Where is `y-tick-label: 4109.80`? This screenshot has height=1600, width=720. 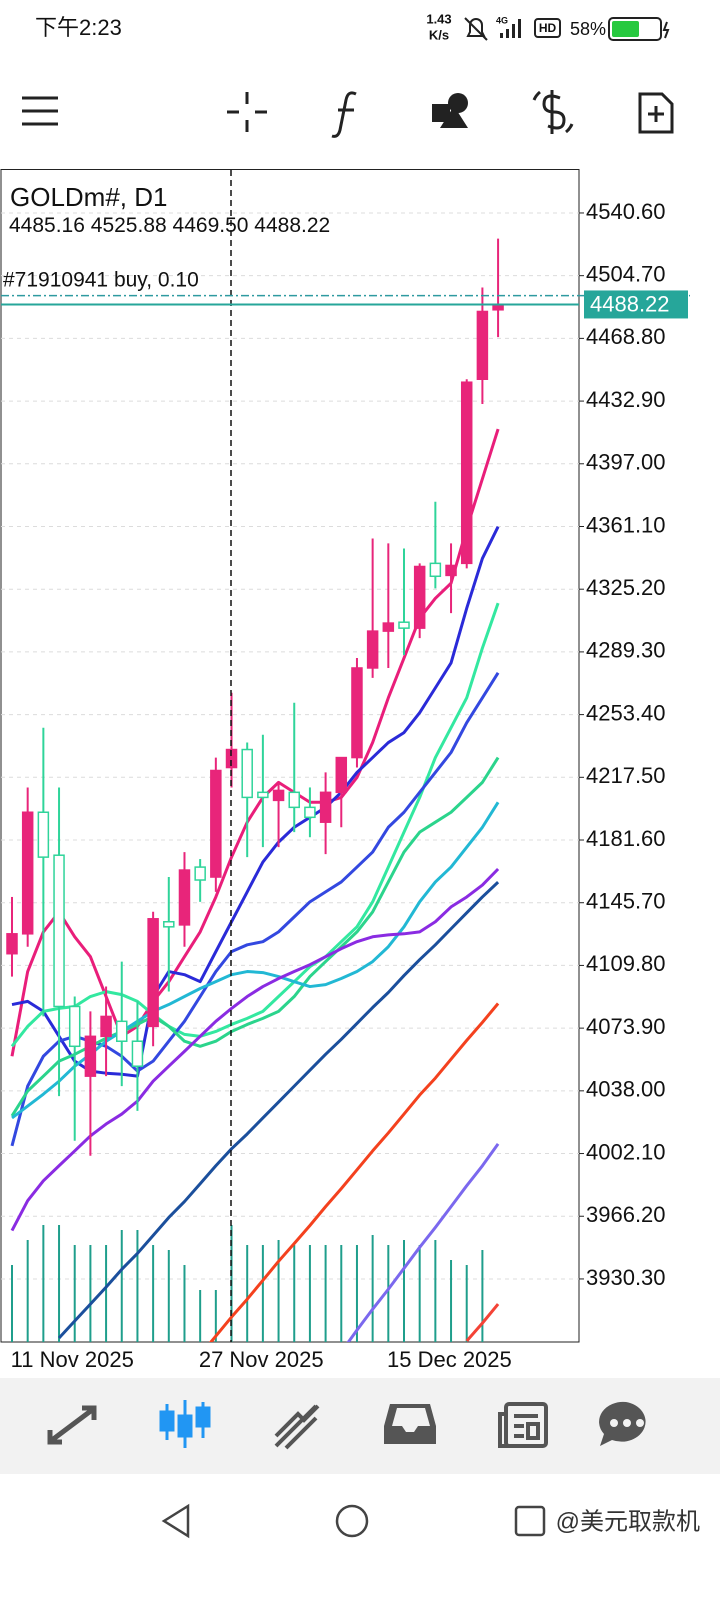
y-tick-label: 4109.80 is located at coordinates (626, 963).